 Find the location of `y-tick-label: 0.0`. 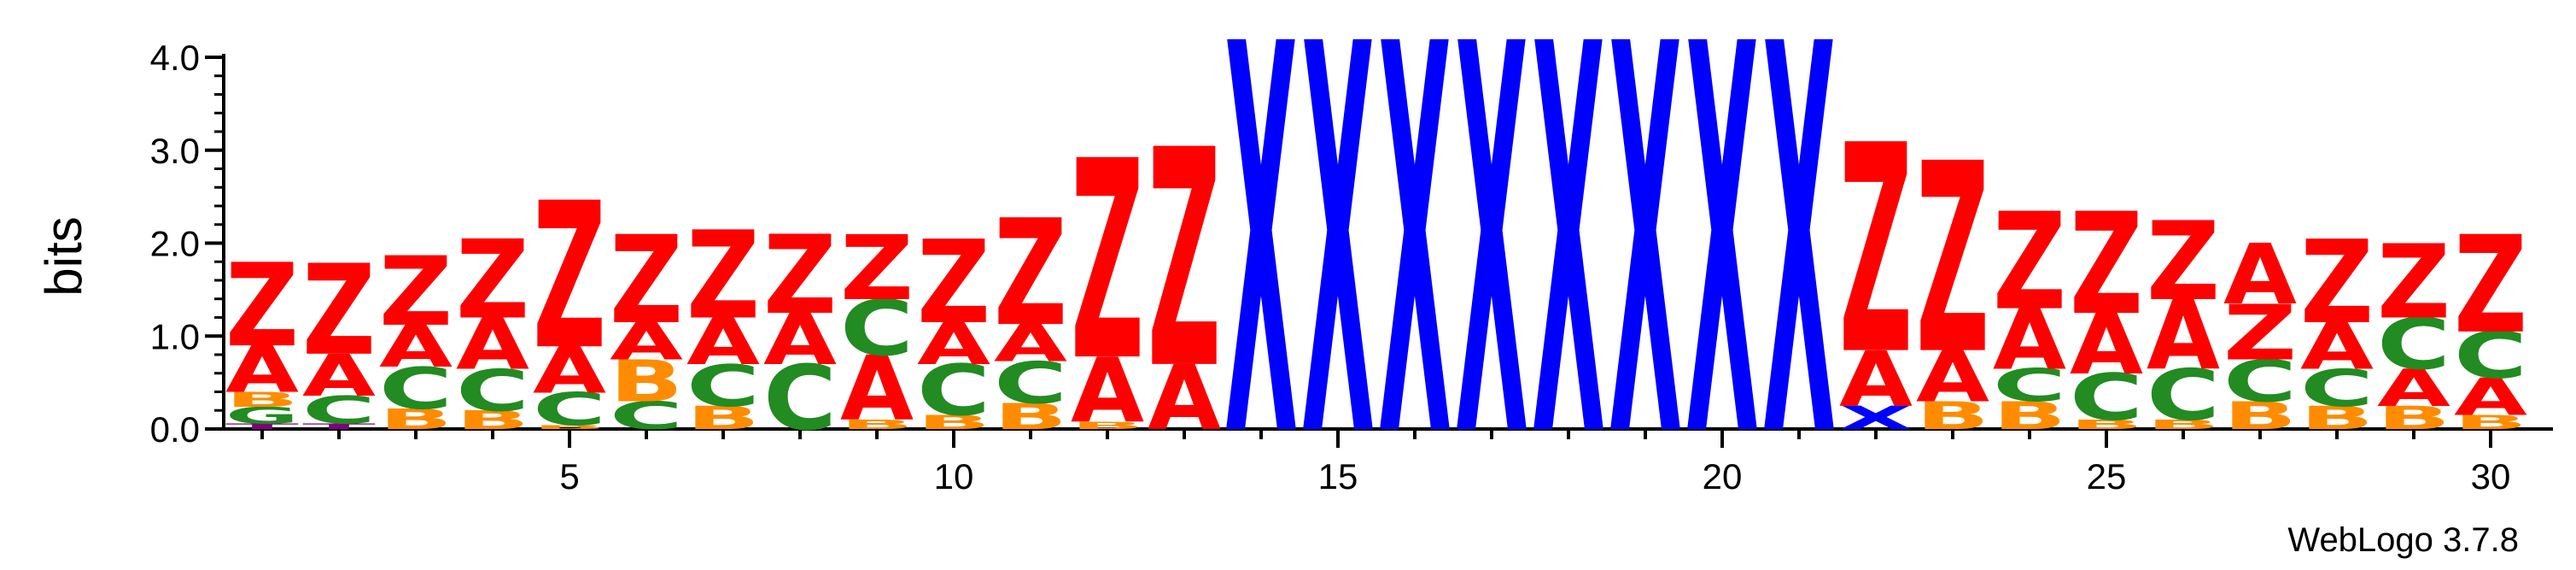

y-tick-label: 0.0 is located at coordinates (175, 430).